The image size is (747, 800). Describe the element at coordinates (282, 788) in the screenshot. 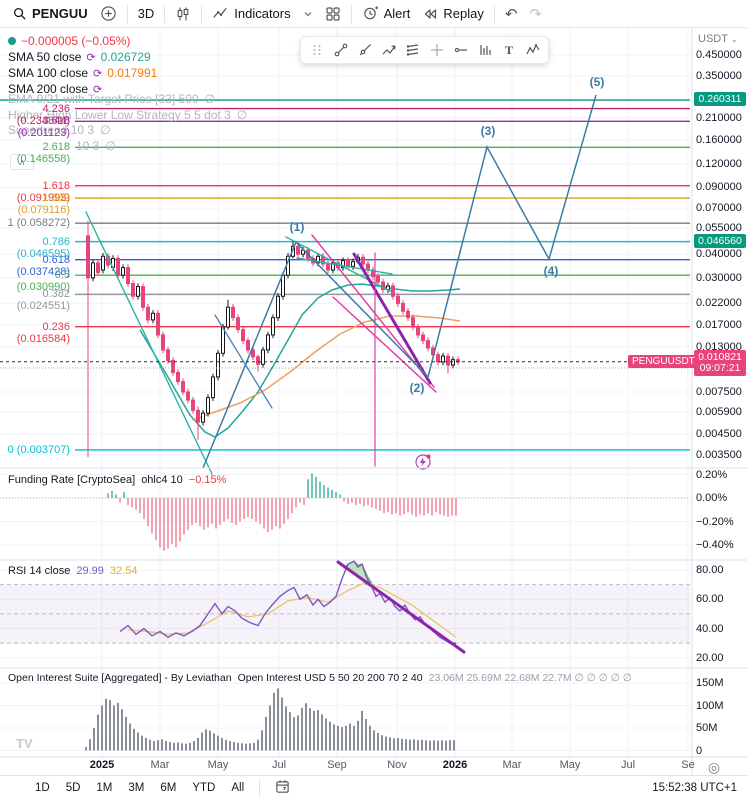

I see `go-to-date-button` at that location.